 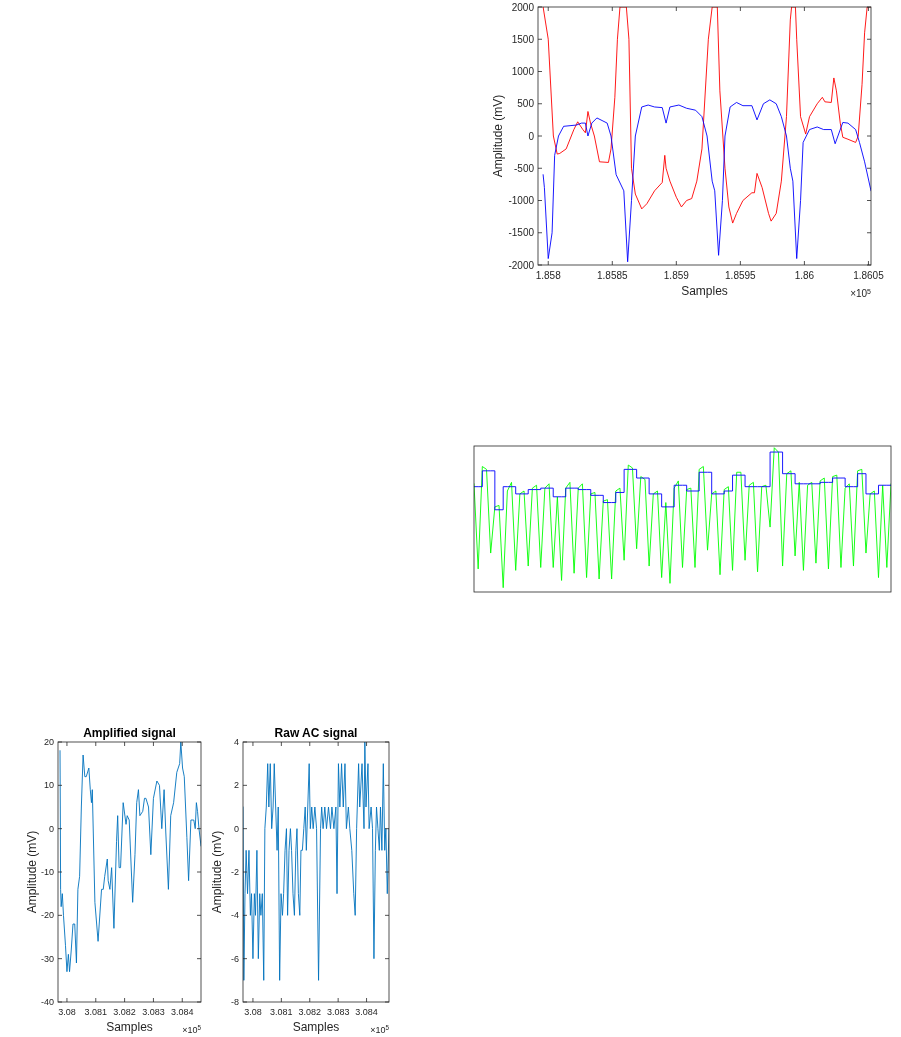 What do you see at coordinates (523, 7) in the screenshot?
I see `y-tick-label: 2000` at bounding box center [523, 7].